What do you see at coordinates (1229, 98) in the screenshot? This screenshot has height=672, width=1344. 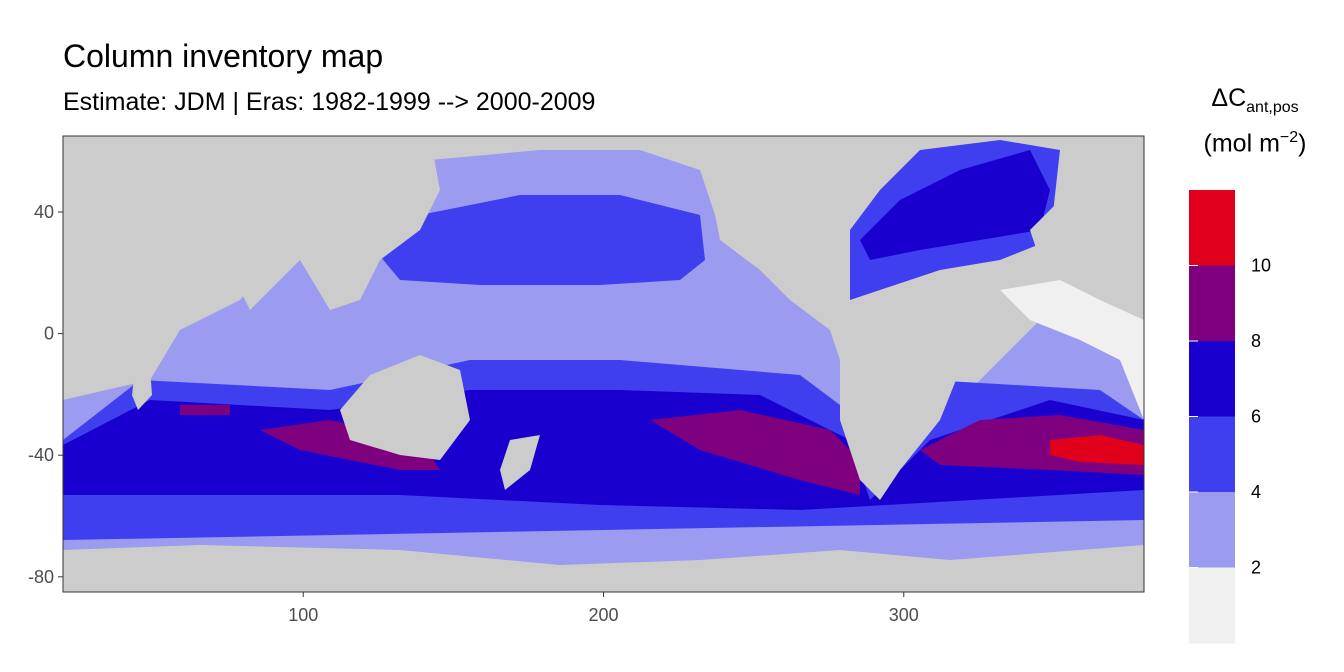 I see `legend-title-main: ΔC` at bounding box center [1229, 98].